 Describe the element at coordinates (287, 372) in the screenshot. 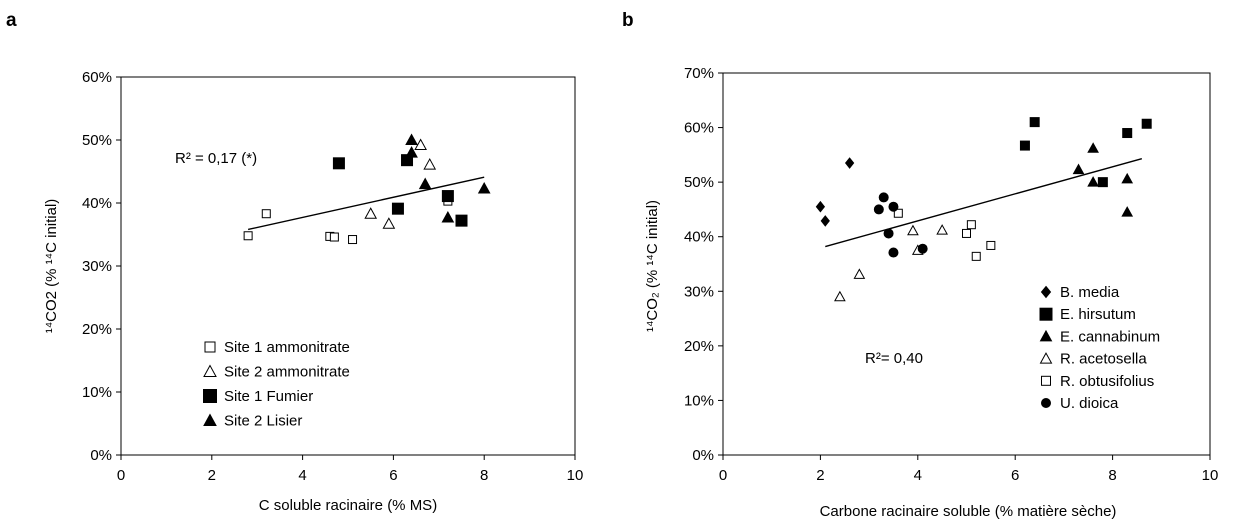

I see `legend-entry: Site 2 ammonitrate` at that location.